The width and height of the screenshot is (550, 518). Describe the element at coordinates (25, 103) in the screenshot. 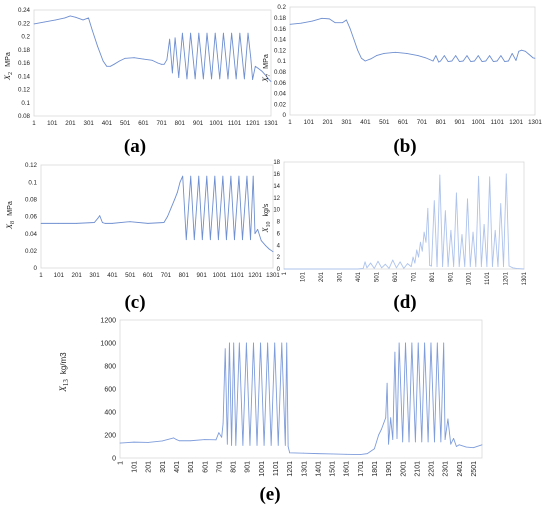

I see `y-tick-label: 0.1` at that location.